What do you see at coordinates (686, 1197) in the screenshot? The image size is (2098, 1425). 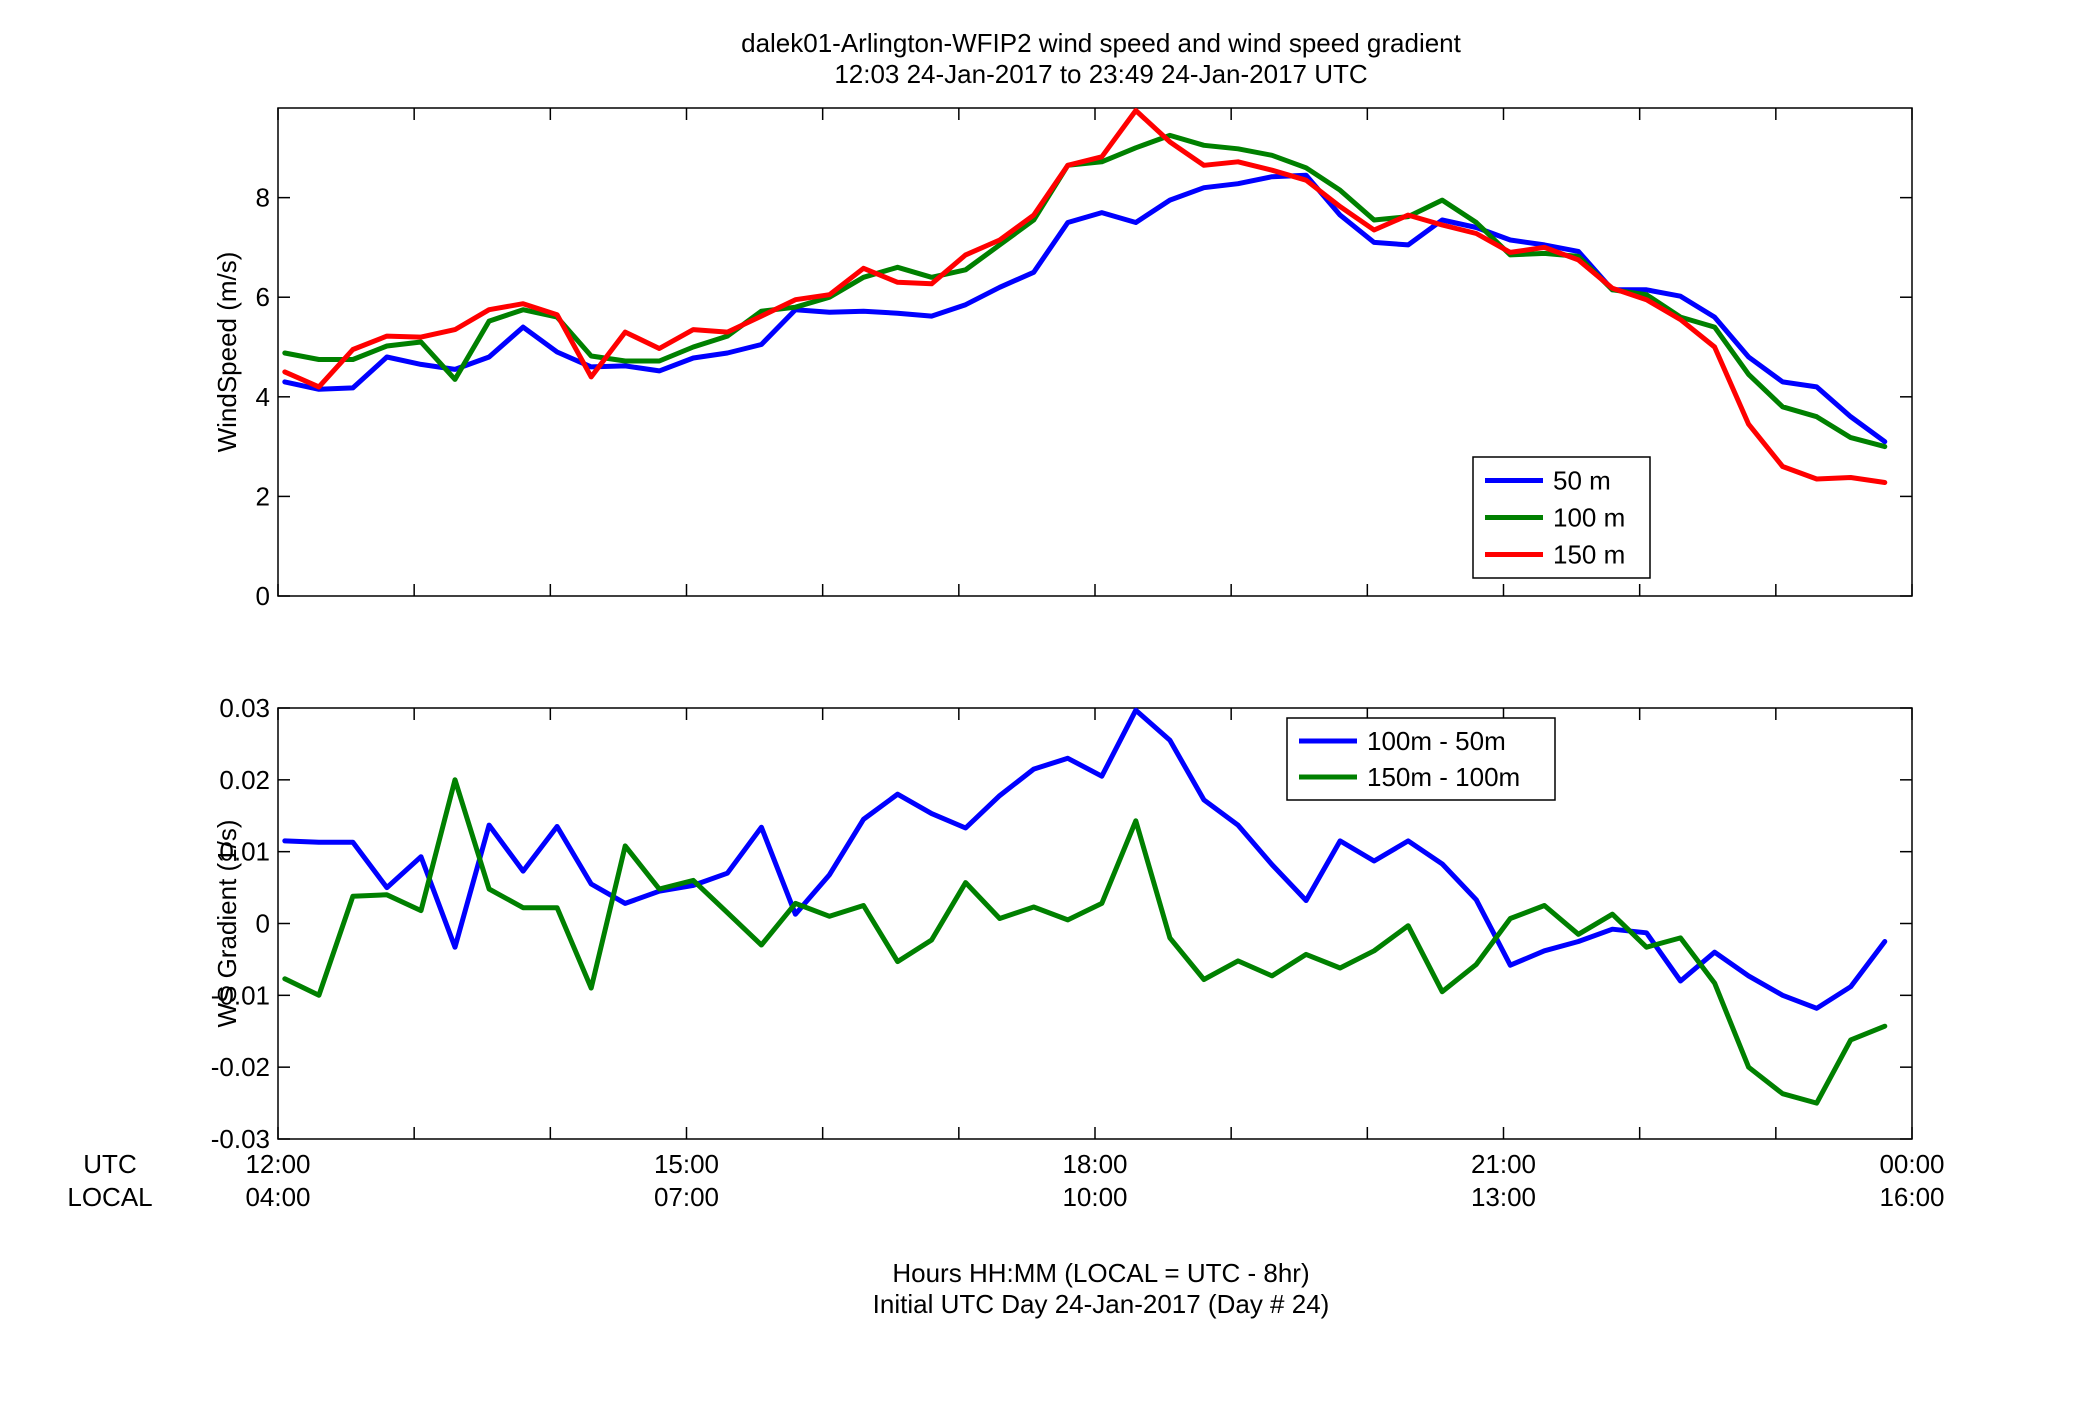 I see `local-tick-label: 07:00` at bounding box center [686, 1197].